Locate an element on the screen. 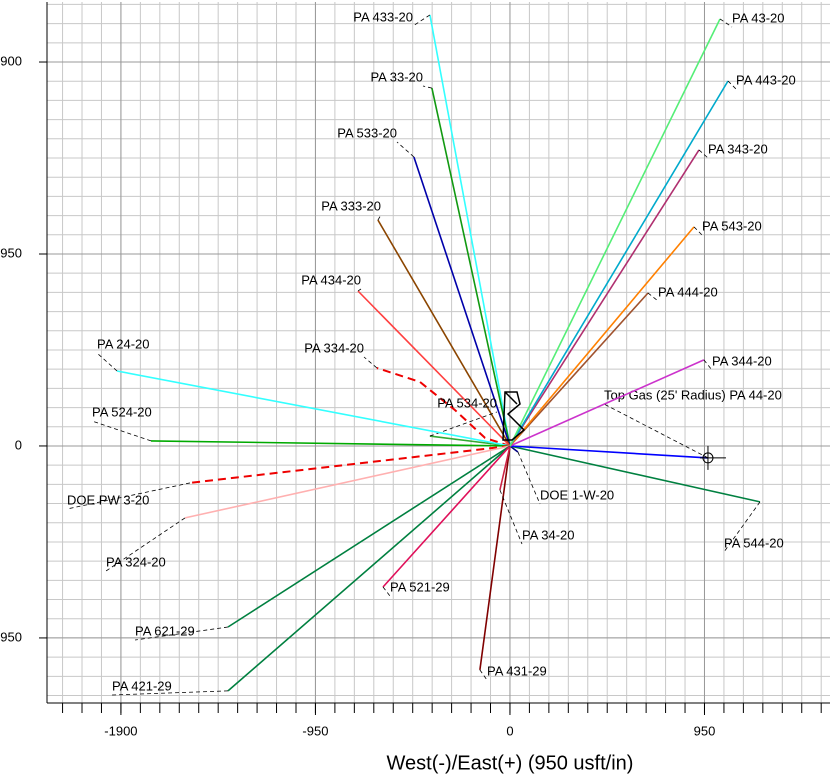  well-label: DOE 1-W-20 is located at coordinates (577, 494).